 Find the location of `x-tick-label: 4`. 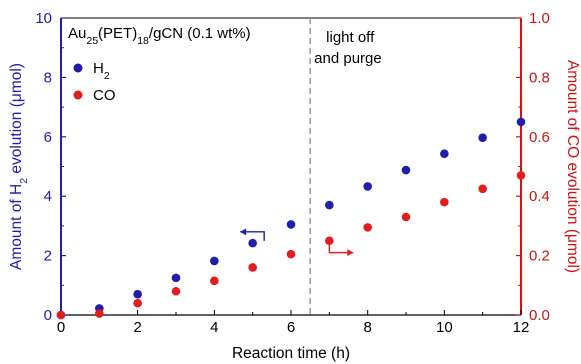

x-tick-label: 4 is located at coordinates (214, 327).